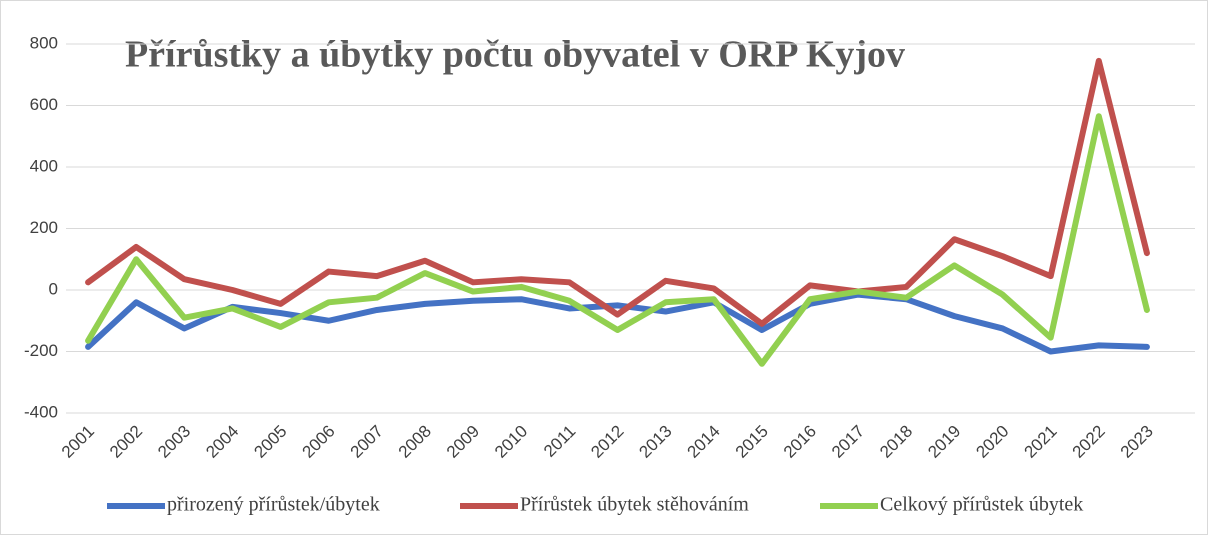  I want to click on y-tick-label: 200, so click(44, 227).